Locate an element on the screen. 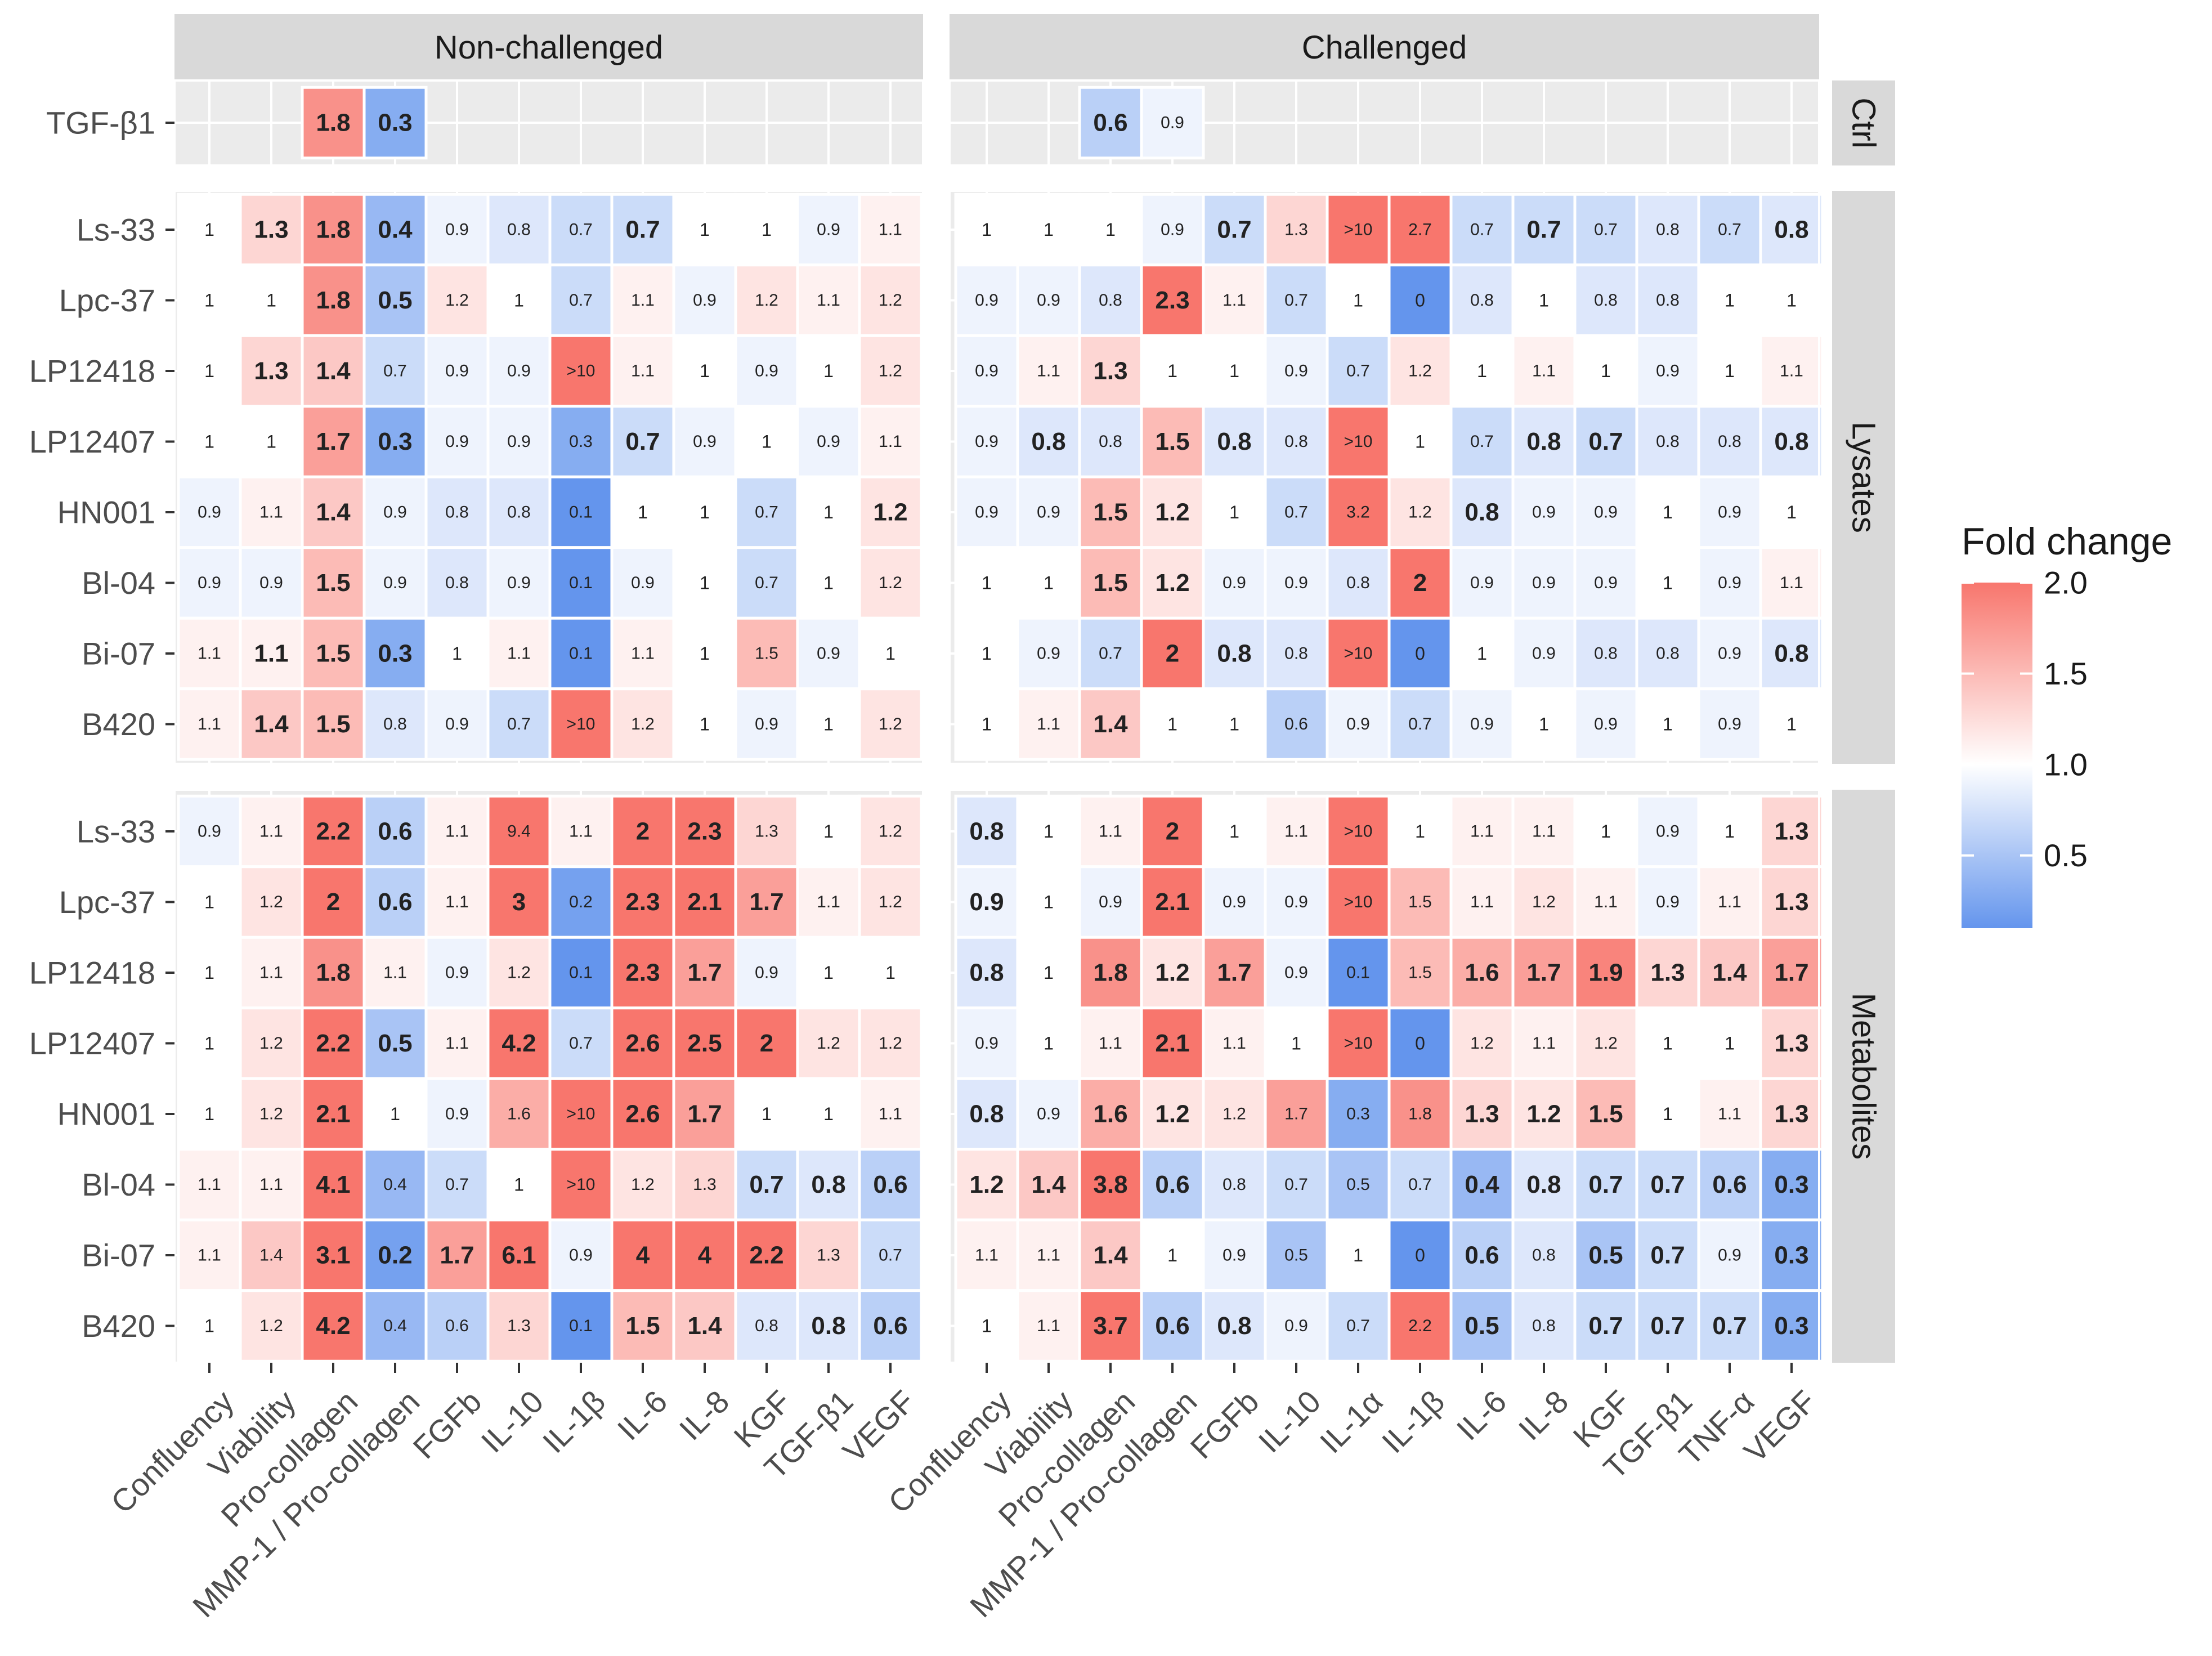 This screenshot has height=1656, width=2212. row-label-bl-04: Bl-04 is located at coordinates (119, 583).